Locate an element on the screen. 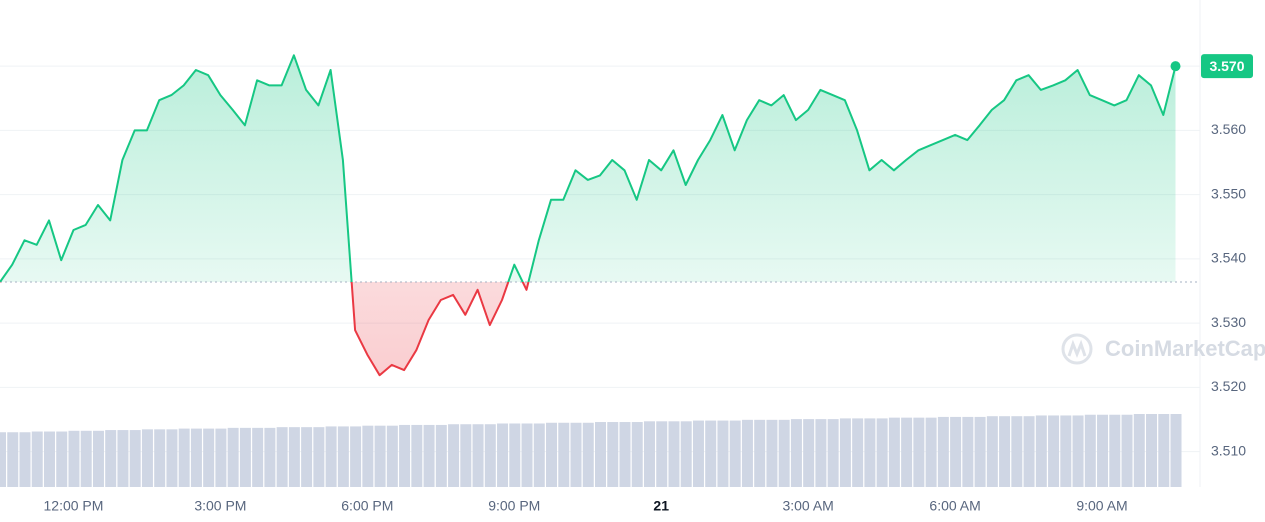  y-tick-label: 3.520 is located at coordinates (1228, 386).